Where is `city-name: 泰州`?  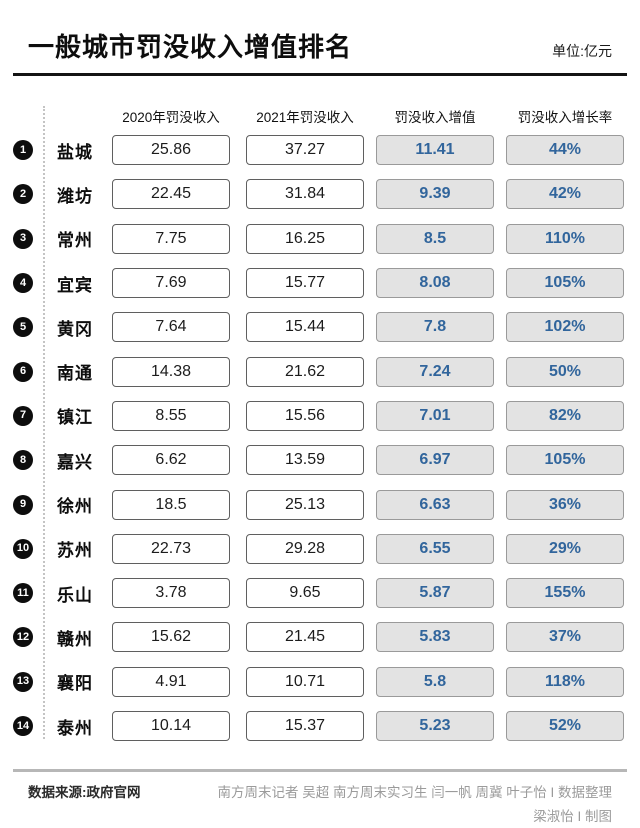
city-name: 泰州 is located at coordinates (75, 728).